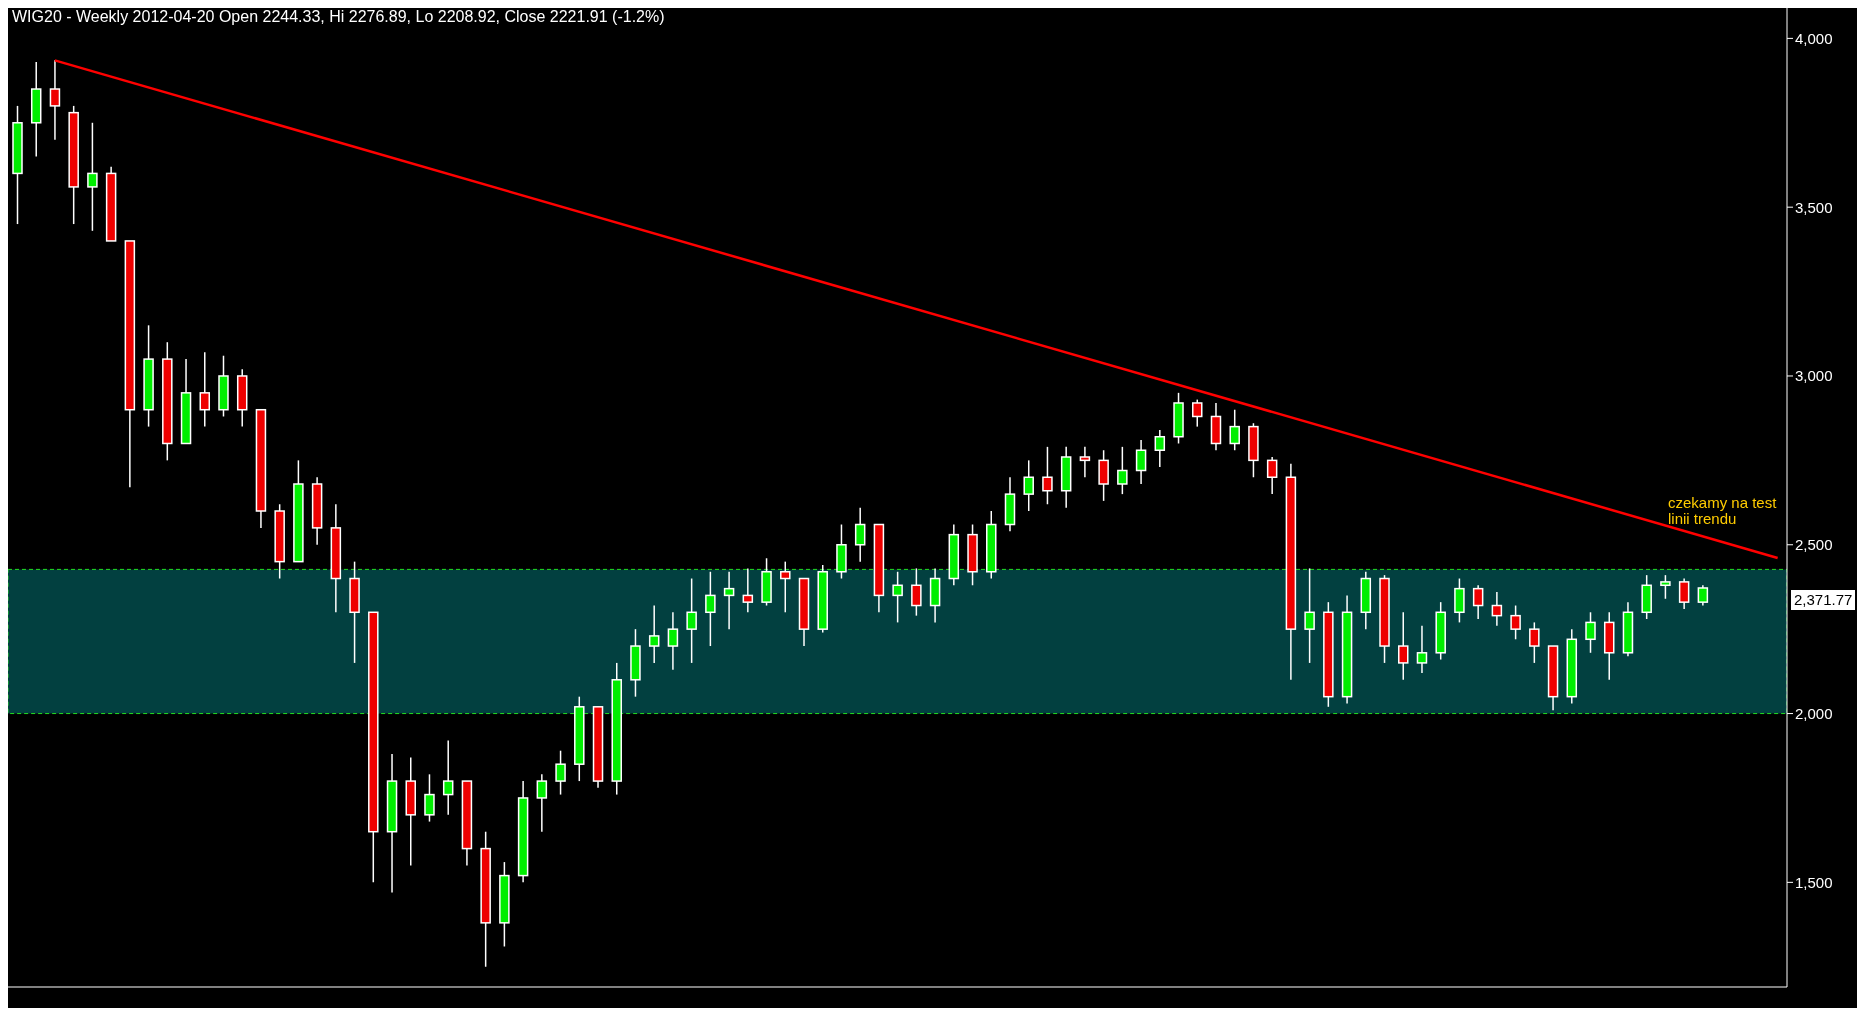 The width and height of the screenshot is (1865, 1016). Describe the element at coordinates (1814, 376) in the screenshot. I see `y-tick-label: 3,000` at that location.